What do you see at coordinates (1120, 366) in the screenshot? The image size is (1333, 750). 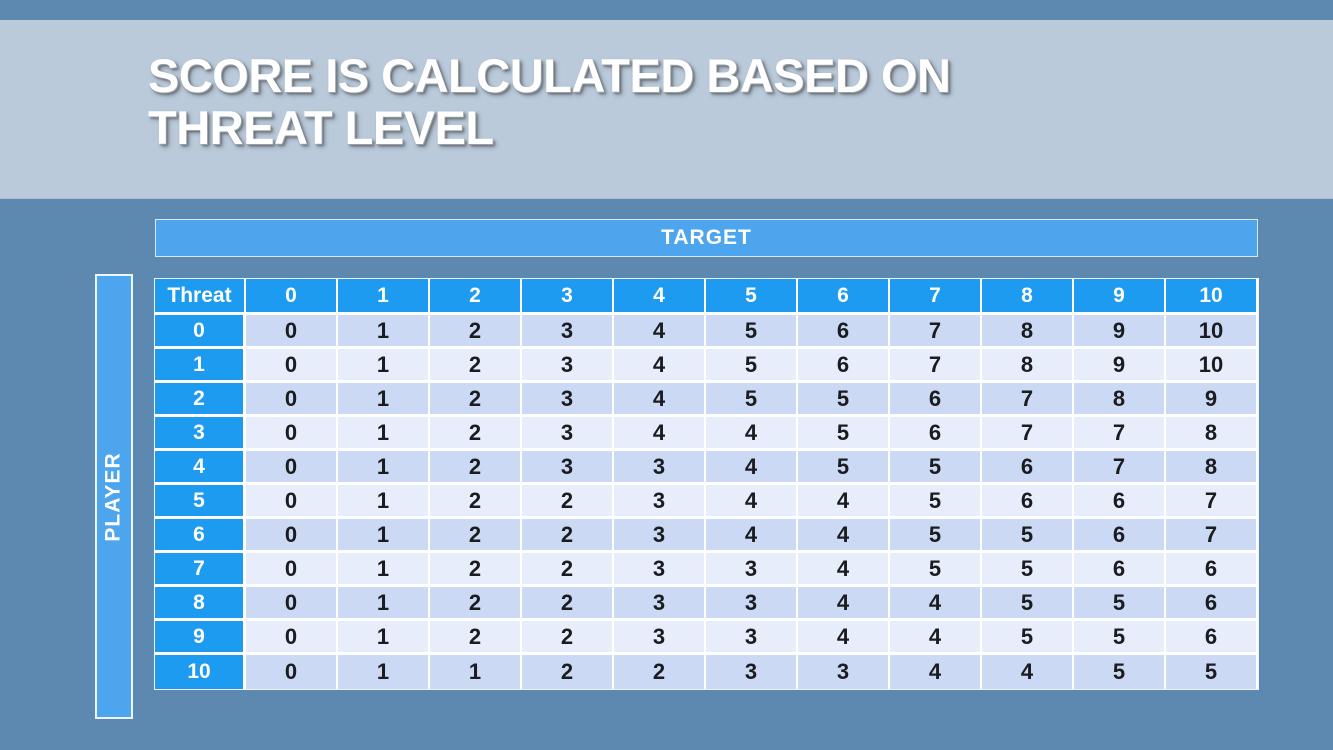 I see `score-cell: 9` at bounding box center [1120, 366].